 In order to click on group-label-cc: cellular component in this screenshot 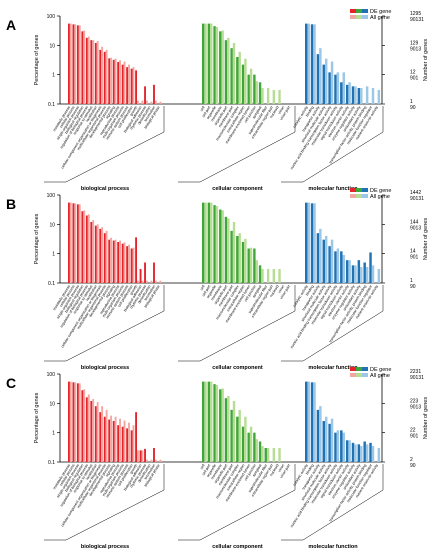, I will do `click(237, 547)`.